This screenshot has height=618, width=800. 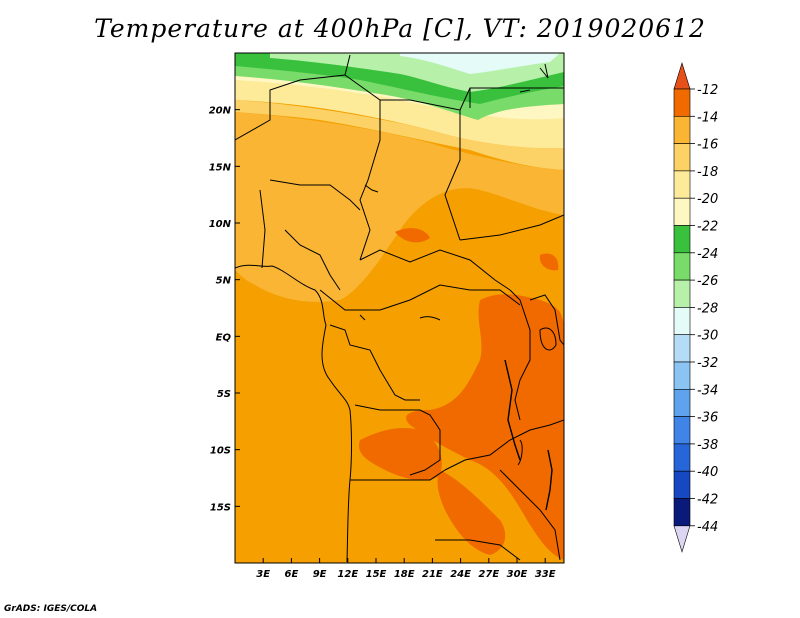 What do you see at coordinates (707, 390) in the screenshot?
I see `colorbar-label: -34` at bounding box center [707, 390].